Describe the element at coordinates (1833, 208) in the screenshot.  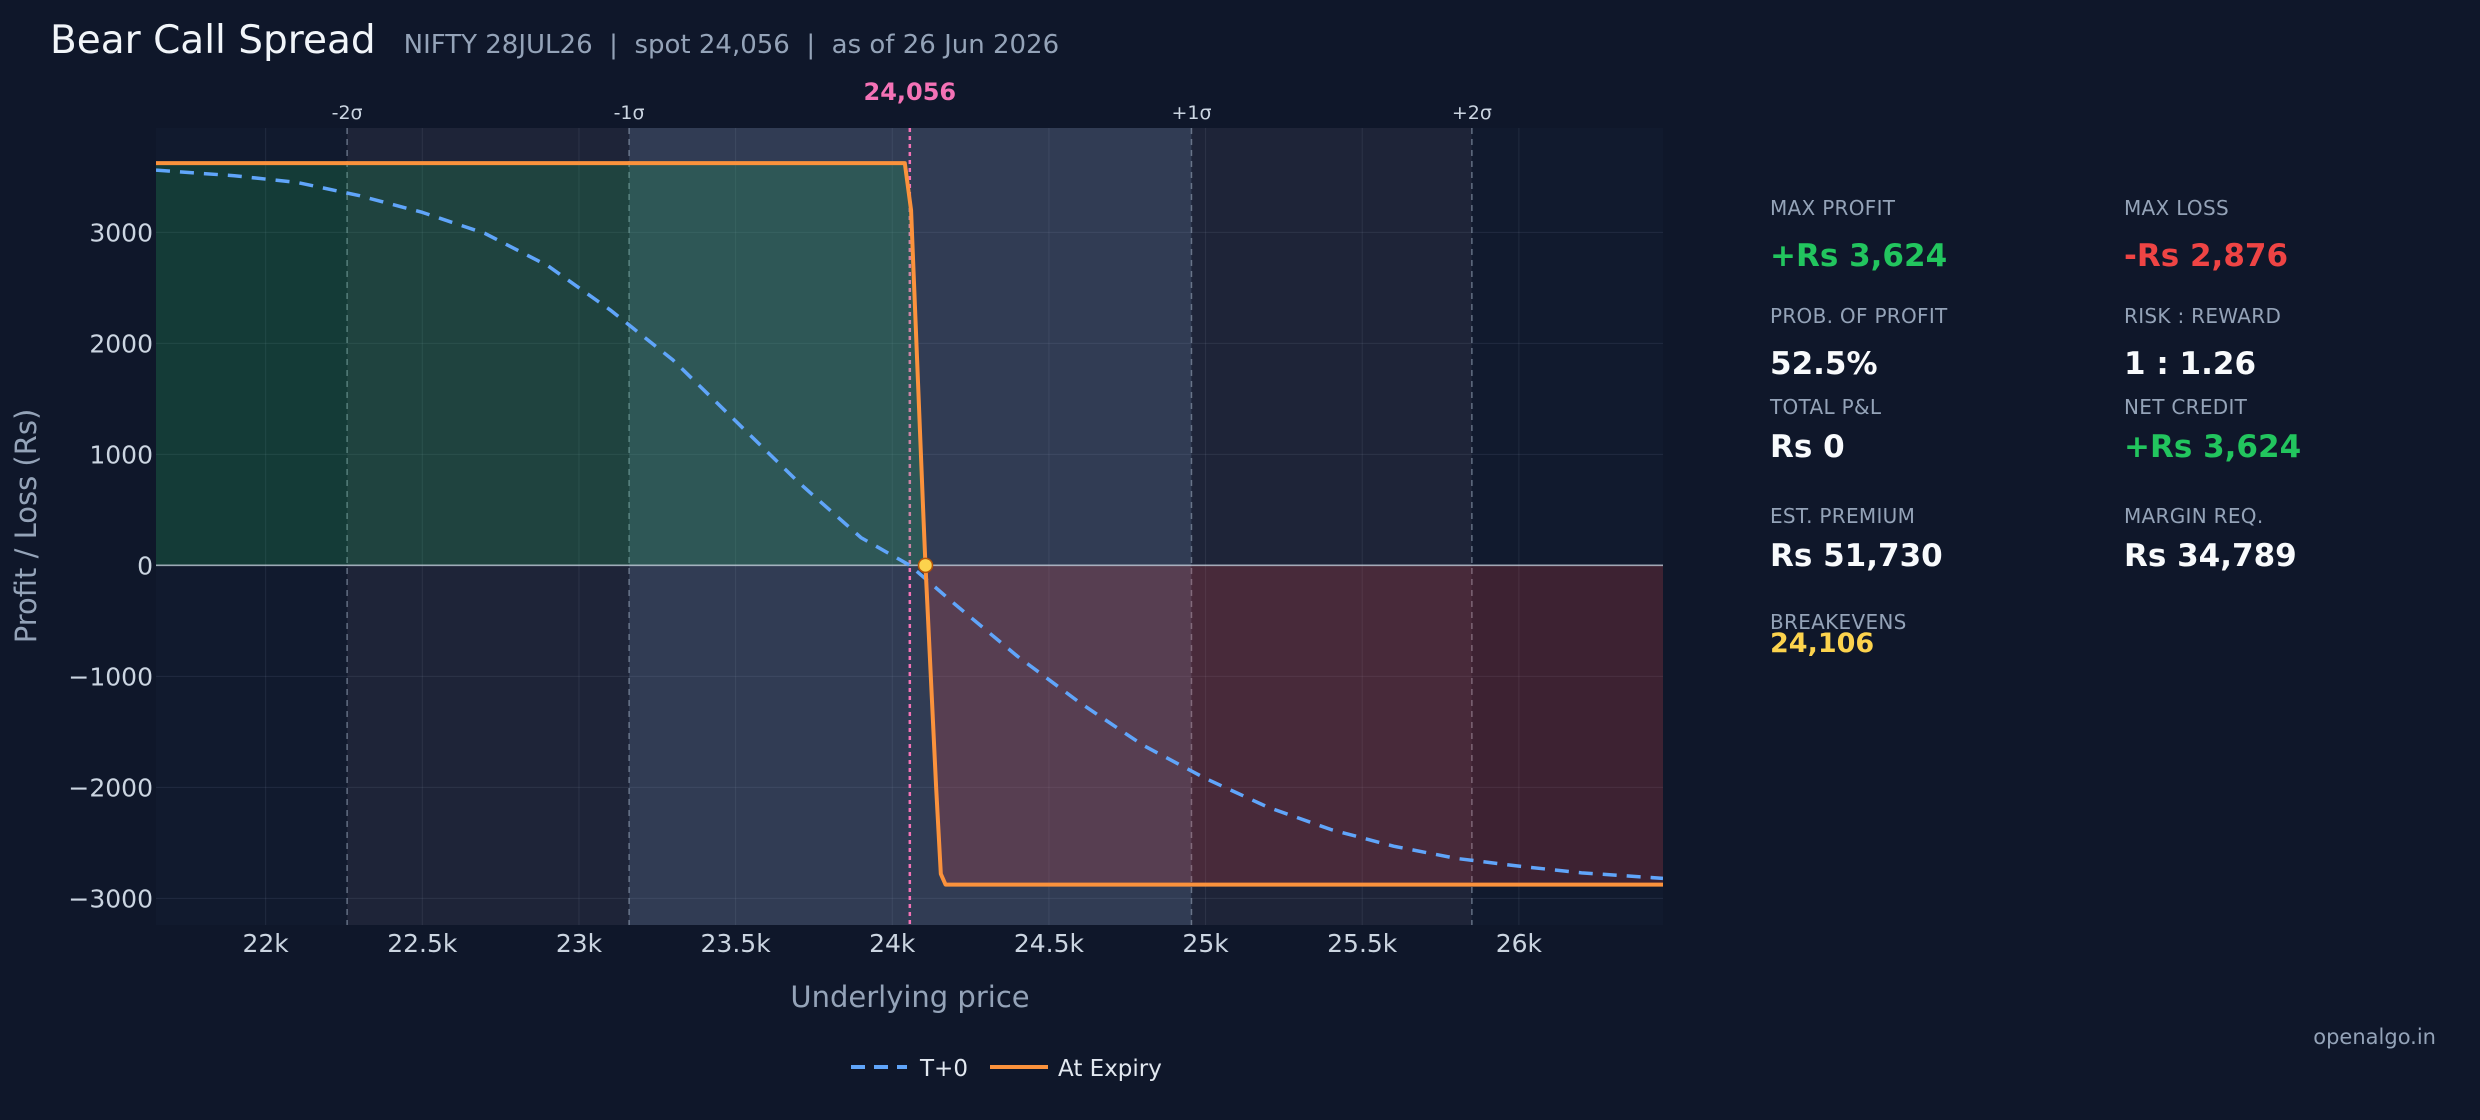
I see `max-profit-label: MAX PROFIT` at that location.